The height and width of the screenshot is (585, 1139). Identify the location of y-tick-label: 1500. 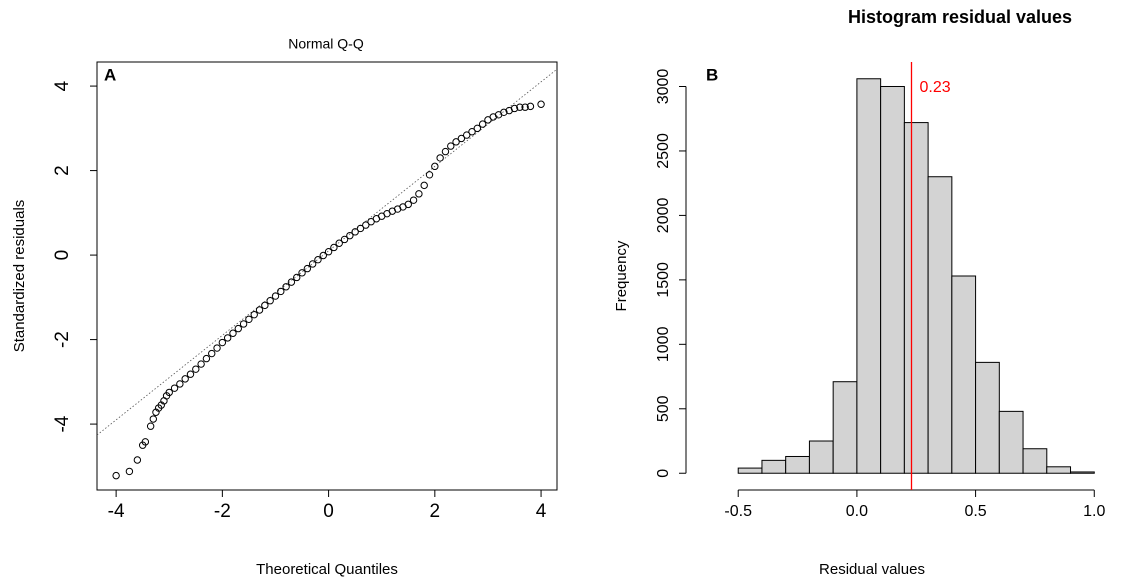
(663, 280).